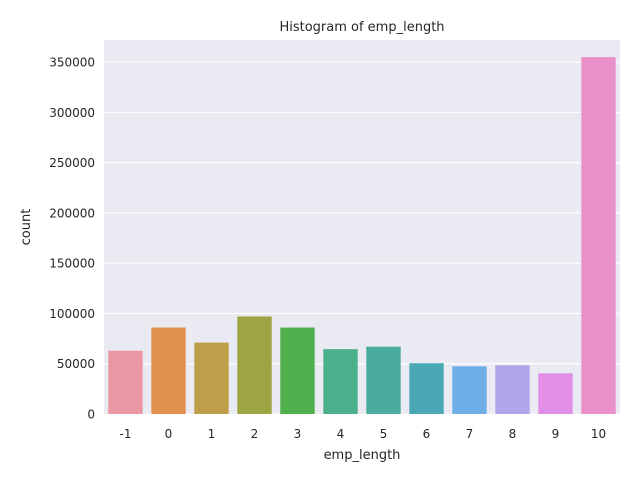  What do you see at coordinates (361, 27) in the screenshot?
I see `chart-title: Histogram of emp_length` at bounding box center [361, 27].